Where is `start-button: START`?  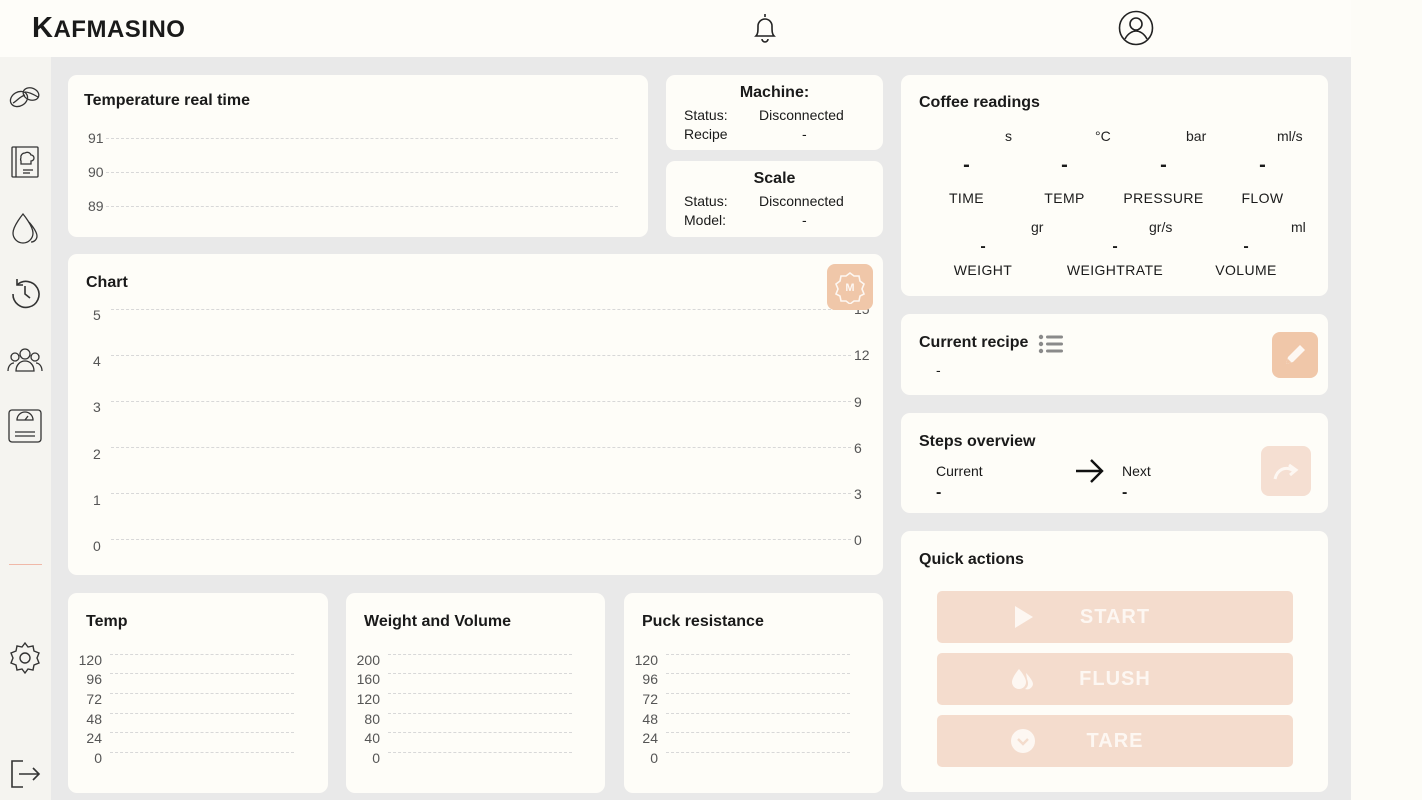
start-button: START is located at coordinates (1115, 617).